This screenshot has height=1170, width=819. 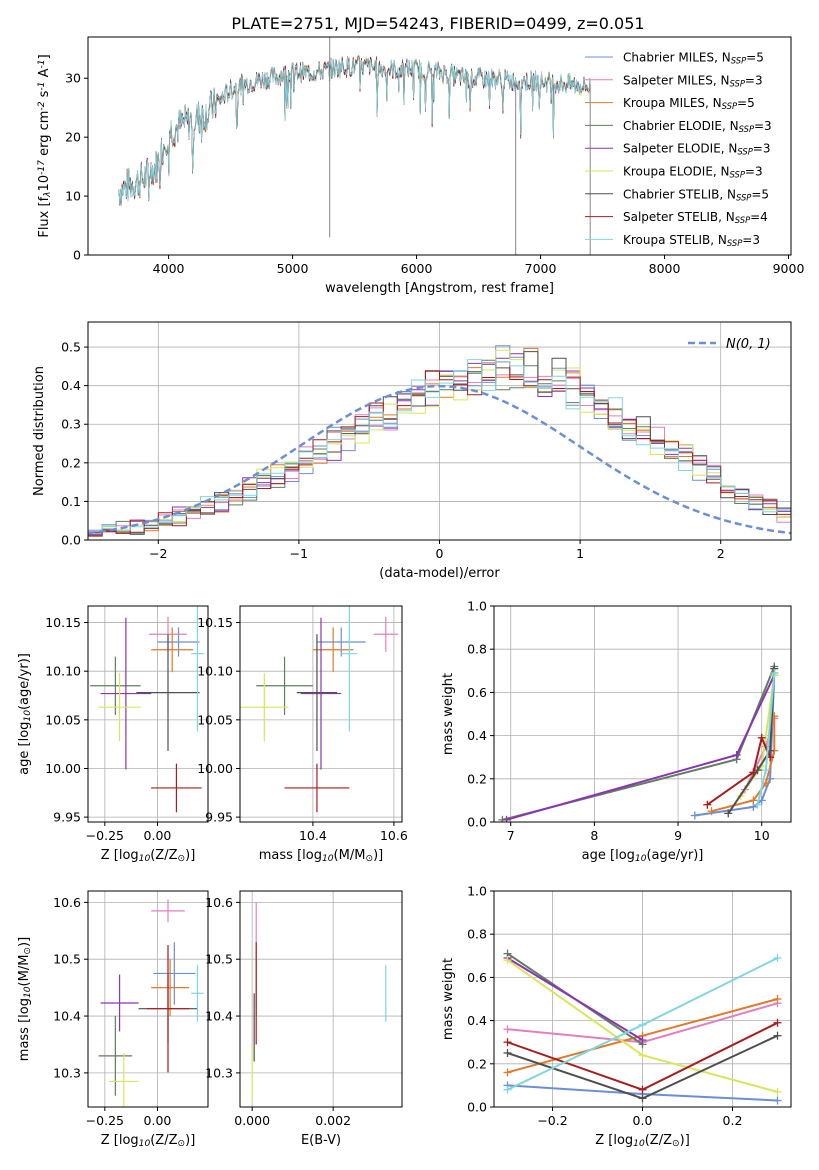 What do you see at coordinates (71, 424) in the screenshot?
I see `y-tick-label: 0.3` at bounding box center [71, 424].